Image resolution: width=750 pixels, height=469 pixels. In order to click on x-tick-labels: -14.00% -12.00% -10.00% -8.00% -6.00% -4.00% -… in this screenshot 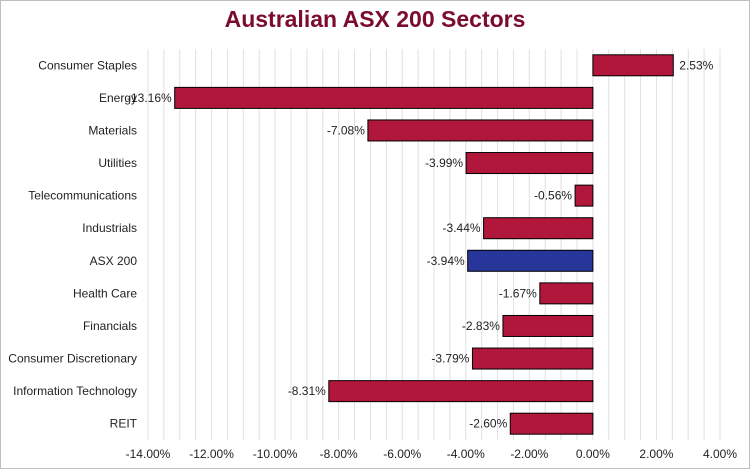, I will do `click(432, 454)`.